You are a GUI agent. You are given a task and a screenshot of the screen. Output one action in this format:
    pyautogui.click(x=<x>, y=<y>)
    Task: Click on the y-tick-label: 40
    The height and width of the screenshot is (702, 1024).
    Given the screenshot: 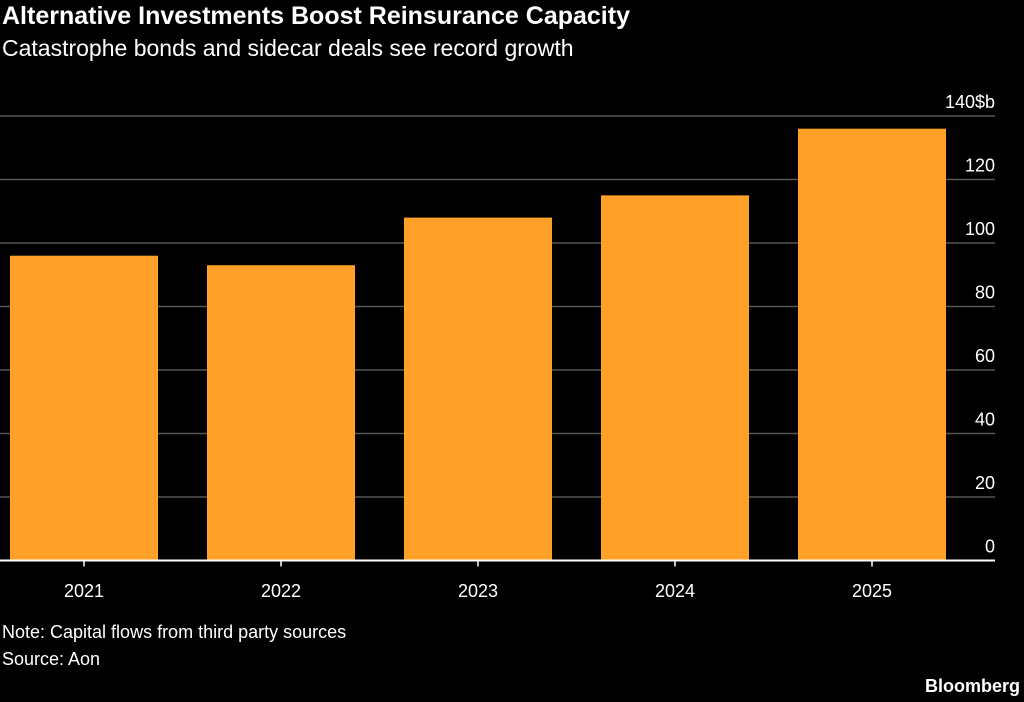 What is the action you would take?
    pyautogui.click(x=985, y=420)
    